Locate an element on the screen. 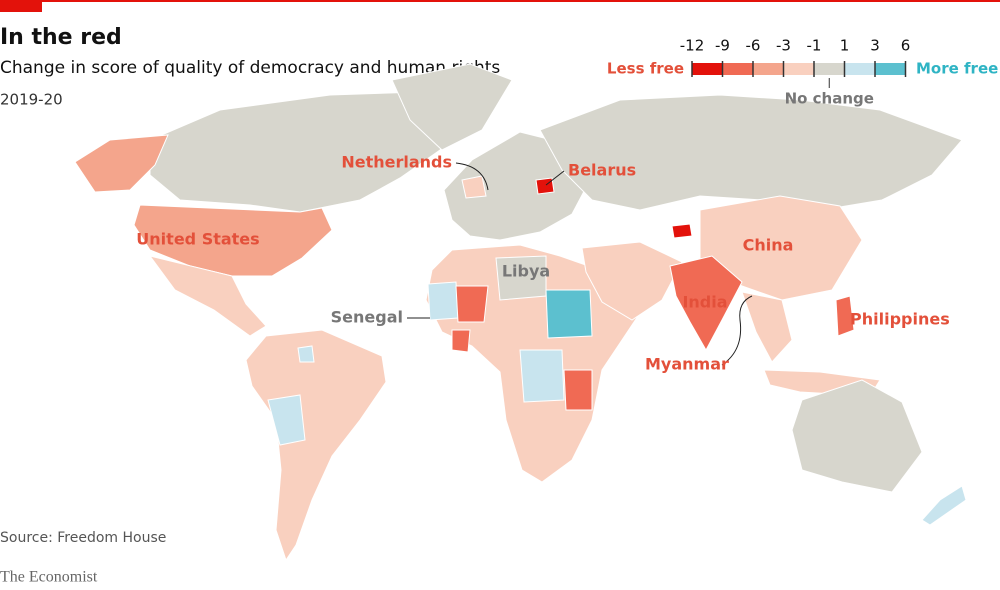  country-label: China is located at coordinates (768, 245).